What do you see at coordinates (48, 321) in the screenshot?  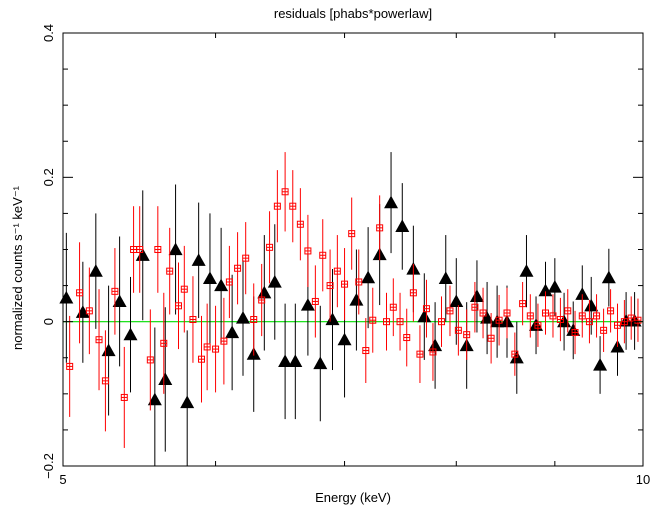 I see `y-tick-label: 0` at bounding box center [48, 321].